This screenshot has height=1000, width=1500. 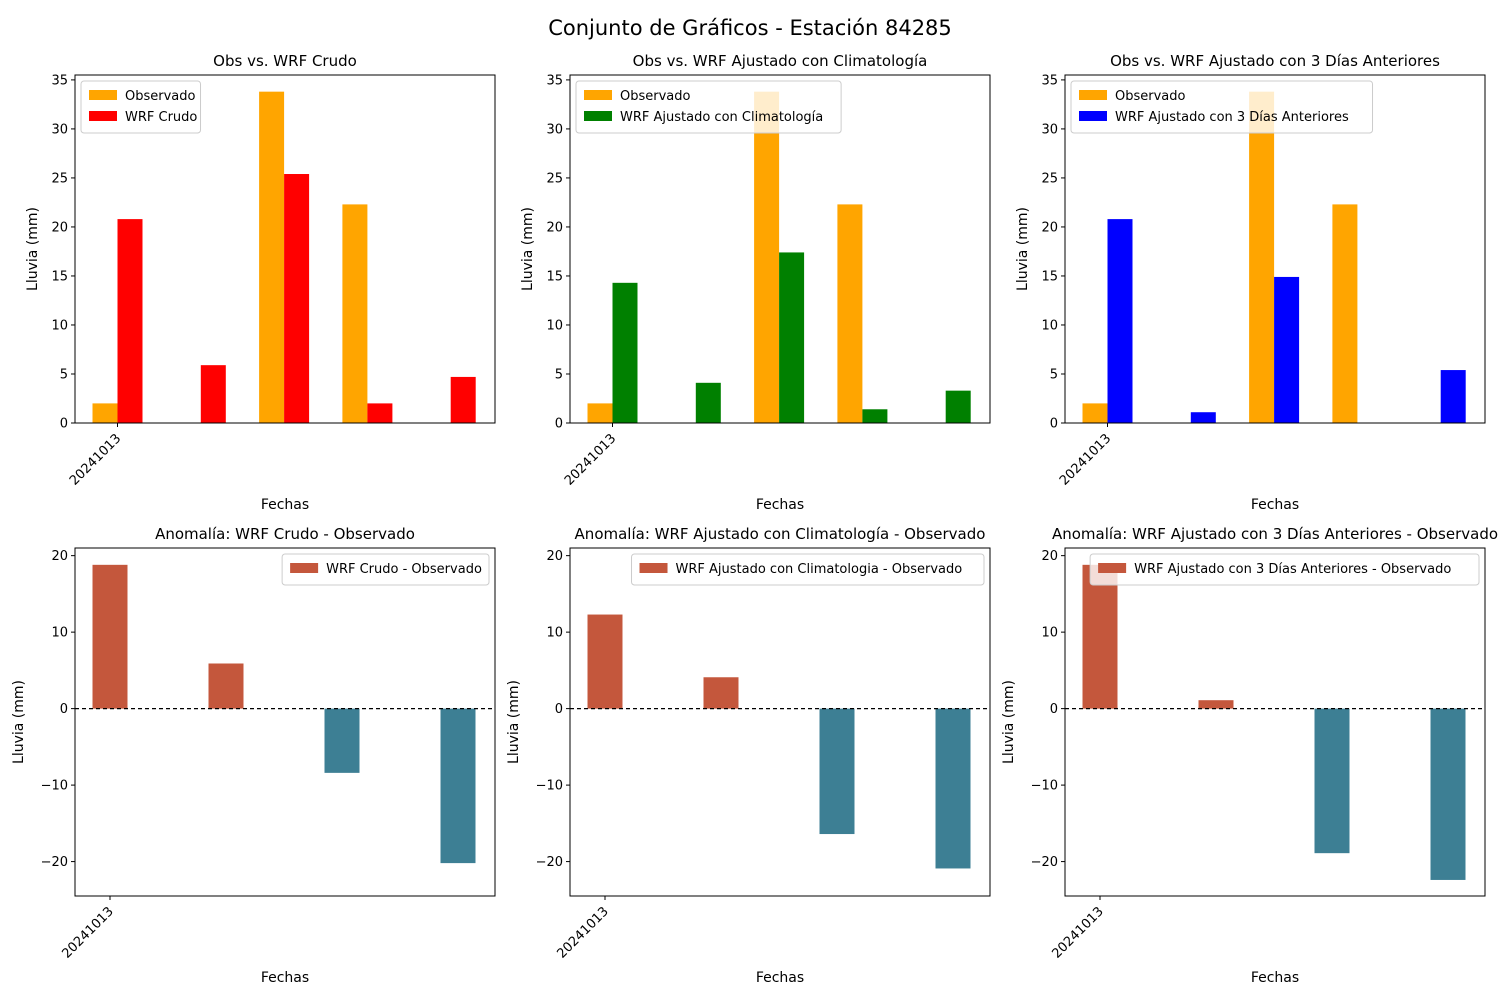 What do you see at coordinates (87, 932) in the screenshot?
I see `chart-3-xtick-label-0: 20241013` at bounding box center [87, 932].